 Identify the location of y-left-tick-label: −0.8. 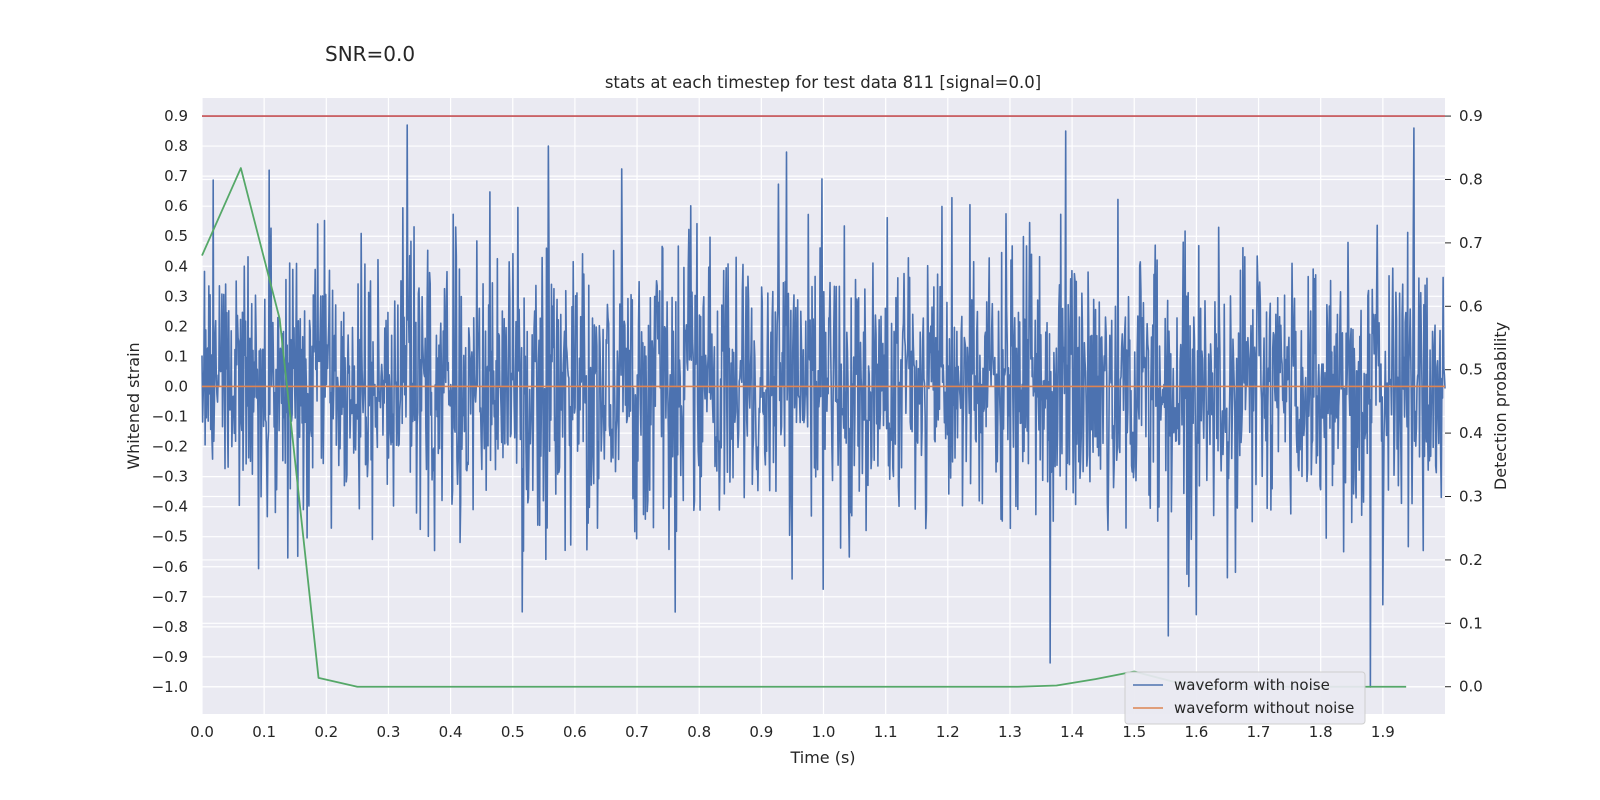
(170, 627).